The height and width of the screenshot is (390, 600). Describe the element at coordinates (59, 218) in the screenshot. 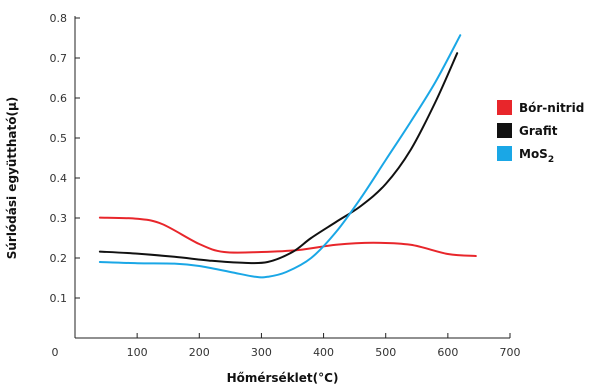

I see `y-tick-label: 0.3` at that location.